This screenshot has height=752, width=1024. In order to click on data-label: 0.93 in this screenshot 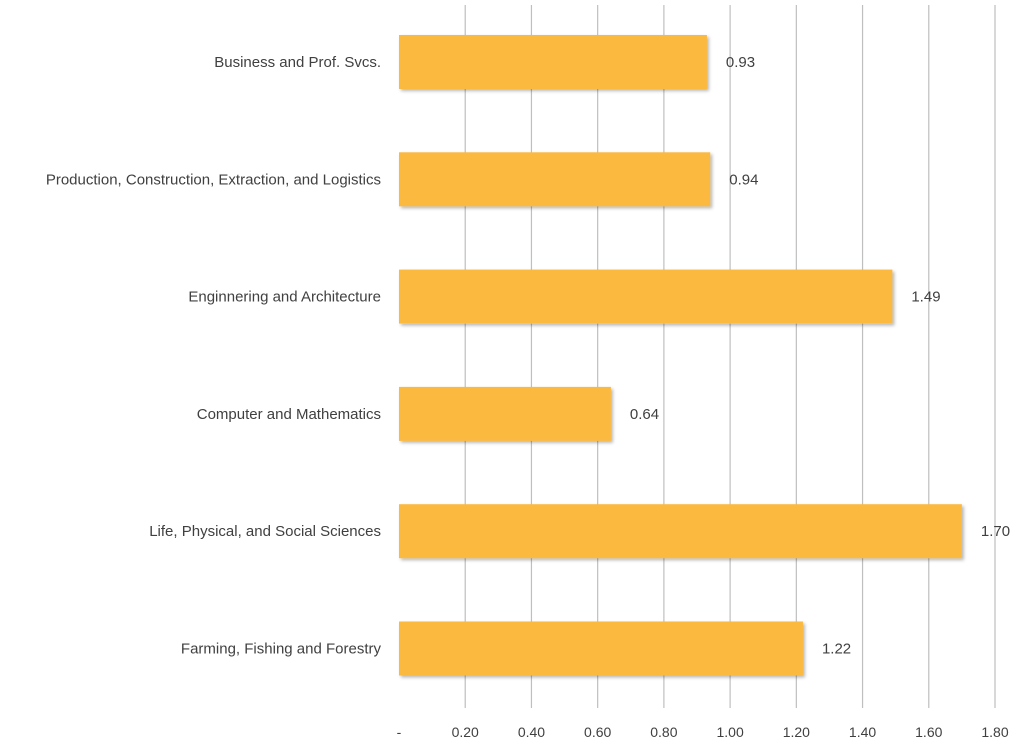, I will do `click(740, 62)`.